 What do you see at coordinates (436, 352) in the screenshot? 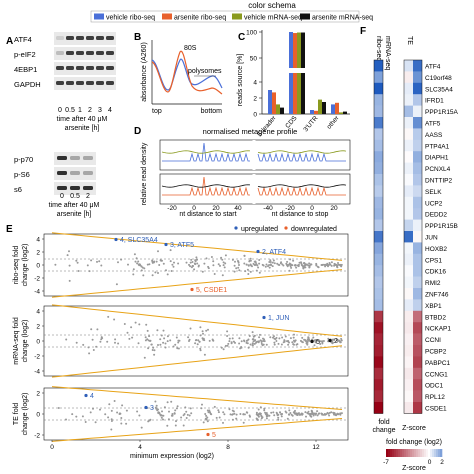
I see `f-gene-label: PCBP2` at bounding box center [436, 352].